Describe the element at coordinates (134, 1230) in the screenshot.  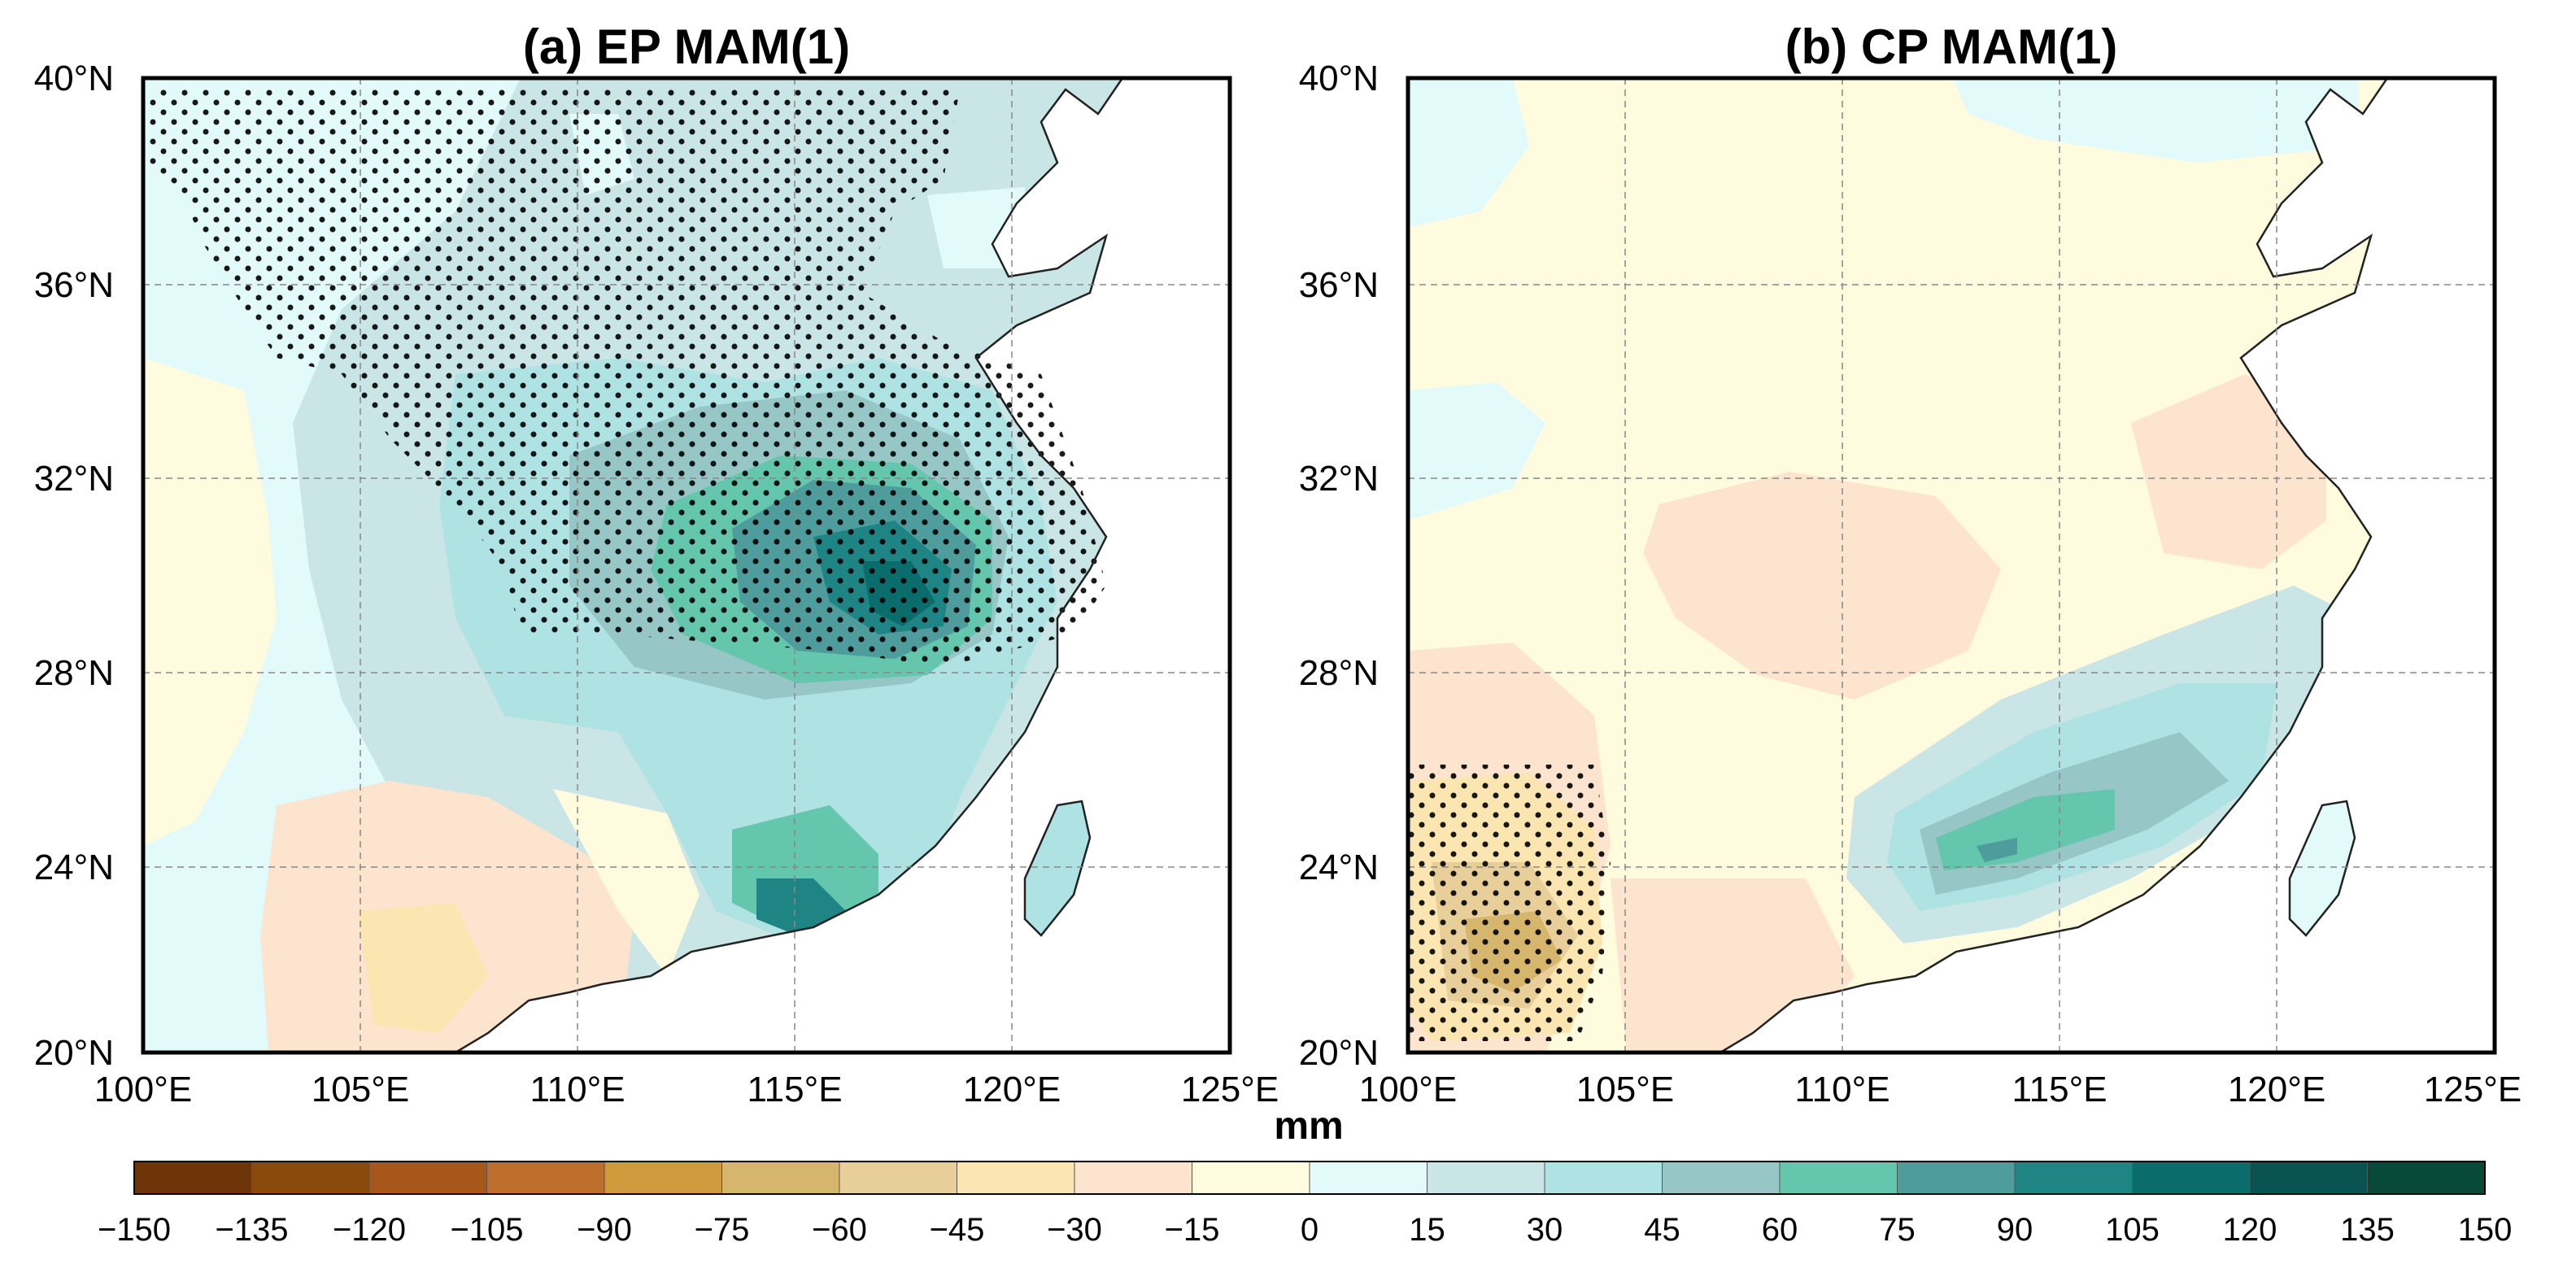
I see `colorbar-tick-label: −150` at that location.